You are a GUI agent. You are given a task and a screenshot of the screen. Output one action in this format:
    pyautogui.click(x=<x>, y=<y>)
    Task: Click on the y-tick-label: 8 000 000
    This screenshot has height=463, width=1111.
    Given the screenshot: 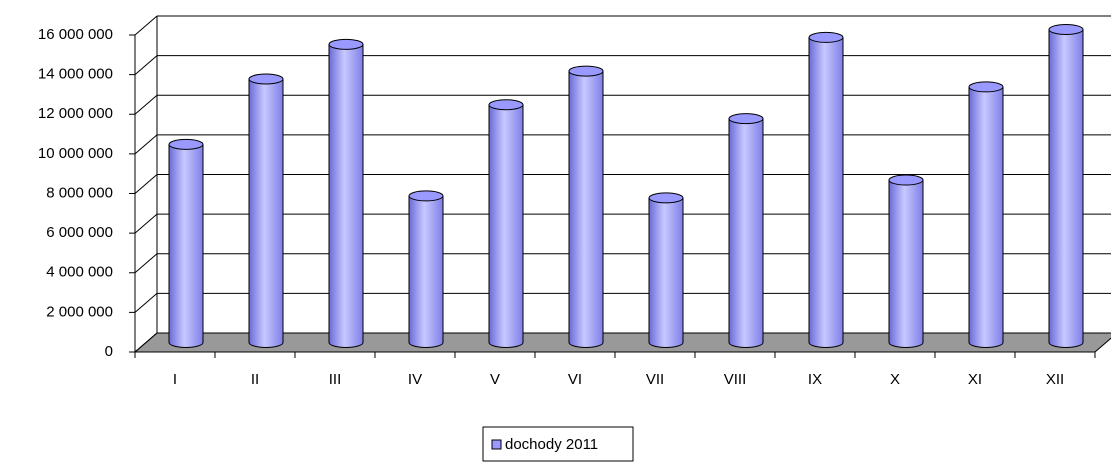 What is the action you would take?
    pyautogui.click(x=79, y=192)
    